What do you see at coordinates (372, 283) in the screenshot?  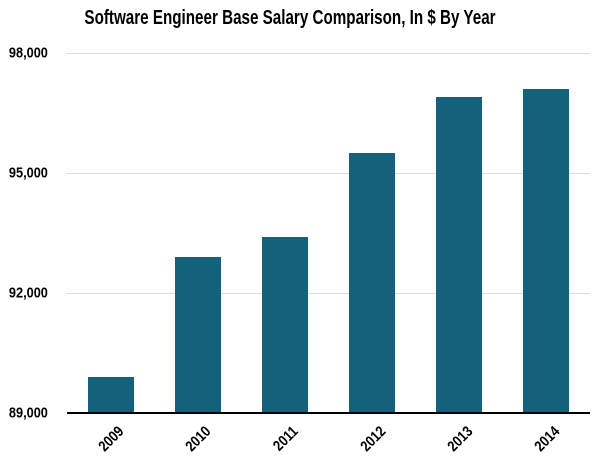 I see `bar-2012` at bounding box center [372, 283].